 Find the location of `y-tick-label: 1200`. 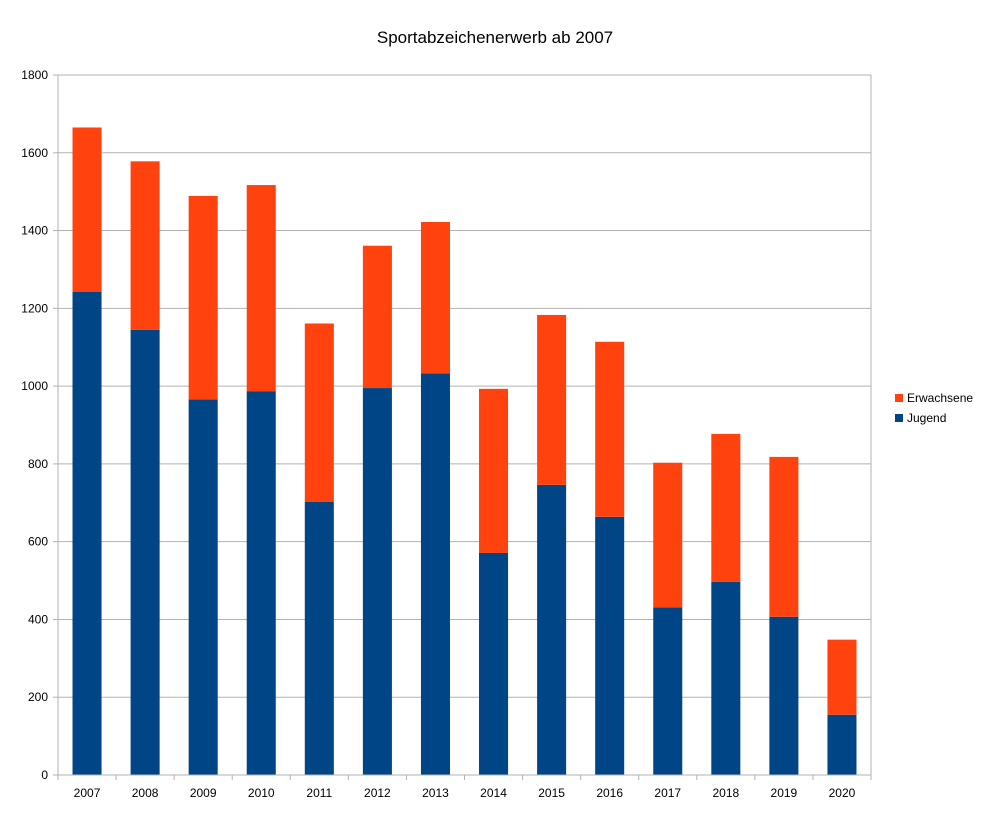

y-tick-label: 1200 is located at coordinates (34, 308).